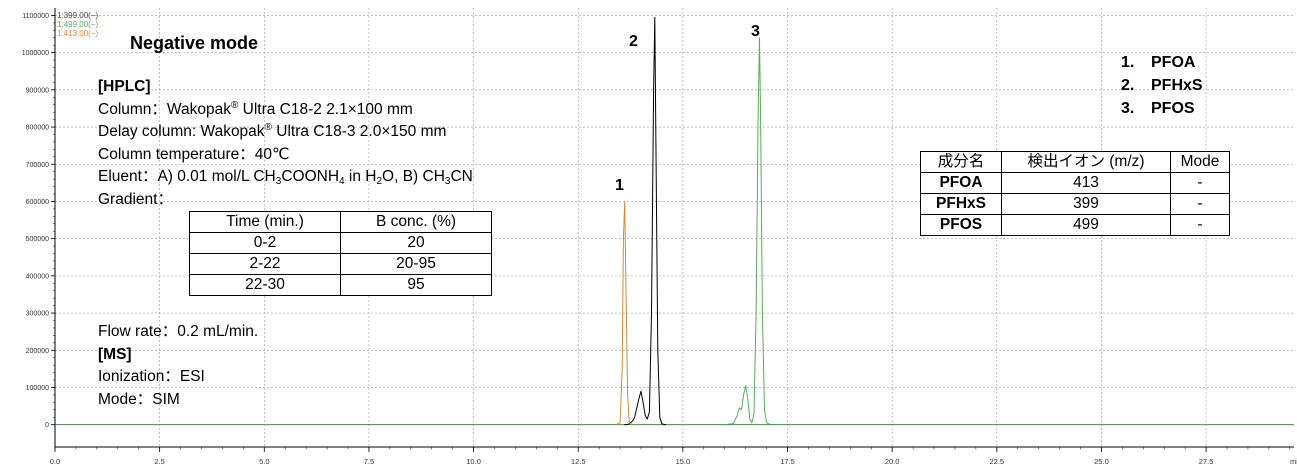 Image resolution: width=1297 pixels, height=468 pixels. What do you see at coordinates (78, 33) in the screenshot?
I see `trace-legend-413: 1:413.00(−)` at bounding box center [78, 33].